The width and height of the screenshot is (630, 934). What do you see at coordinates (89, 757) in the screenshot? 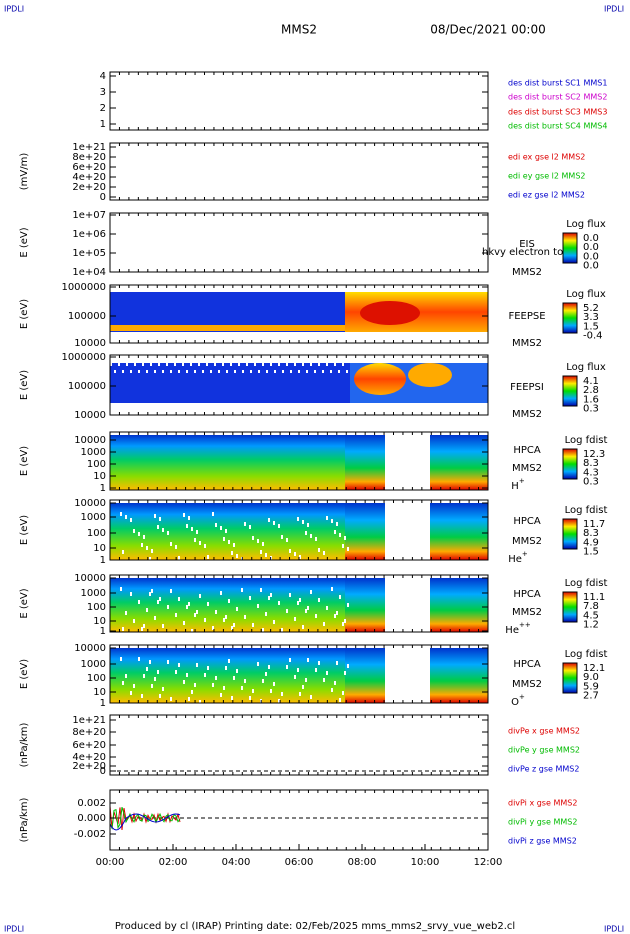
I see `y-tick-label: 4e+20` at bounding box center [89, 757].